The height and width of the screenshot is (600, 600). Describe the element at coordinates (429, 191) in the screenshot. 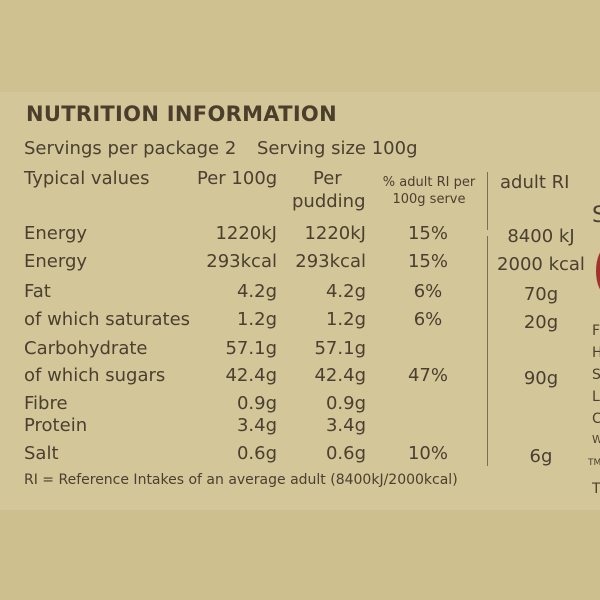

I see `header-ri-percent: % adult RI per 100g serve` at that location.